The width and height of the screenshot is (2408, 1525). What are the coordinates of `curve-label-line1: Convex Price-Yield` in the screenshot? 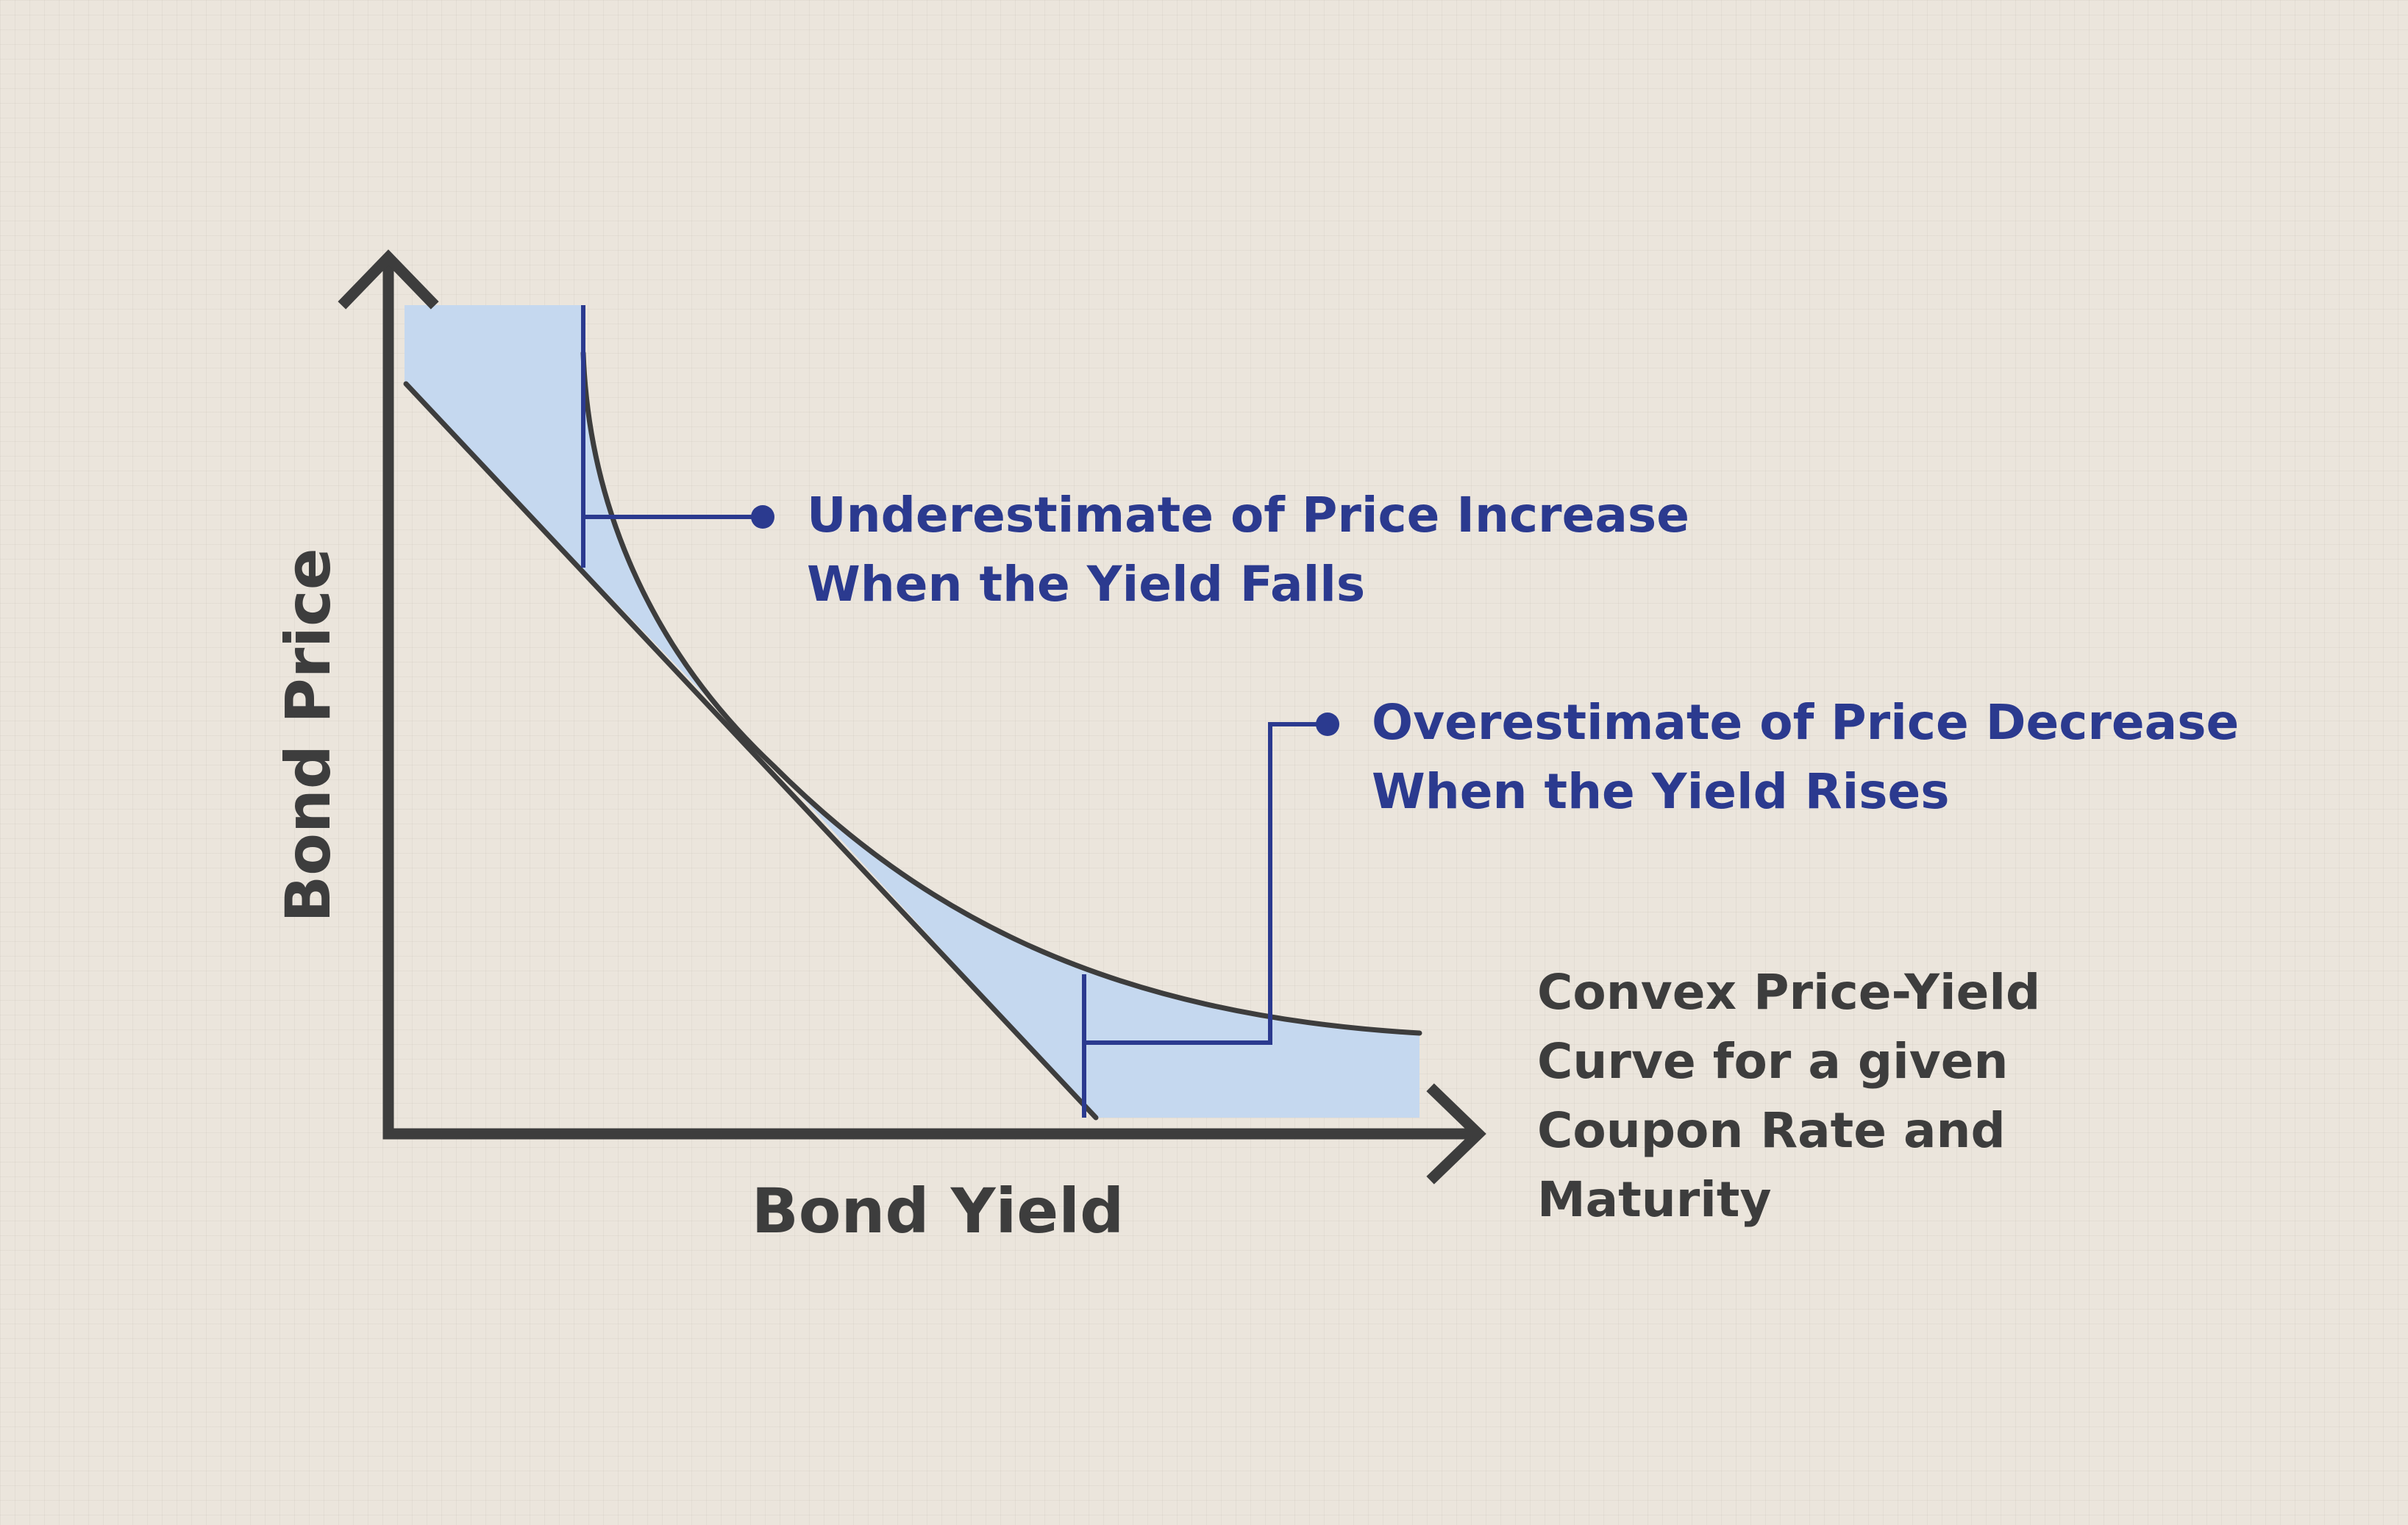 It's located at (1789, 993).